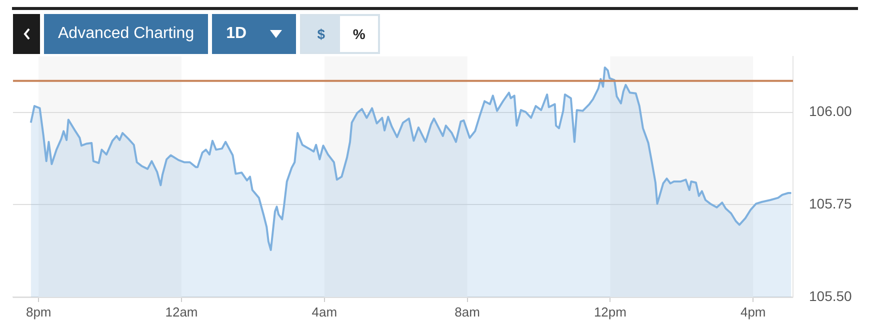 This screenshot has width=870, height=336. Describe the element at coordinates (126, 34) in the screenshot. I see `text: Advanced Charting` at that location.